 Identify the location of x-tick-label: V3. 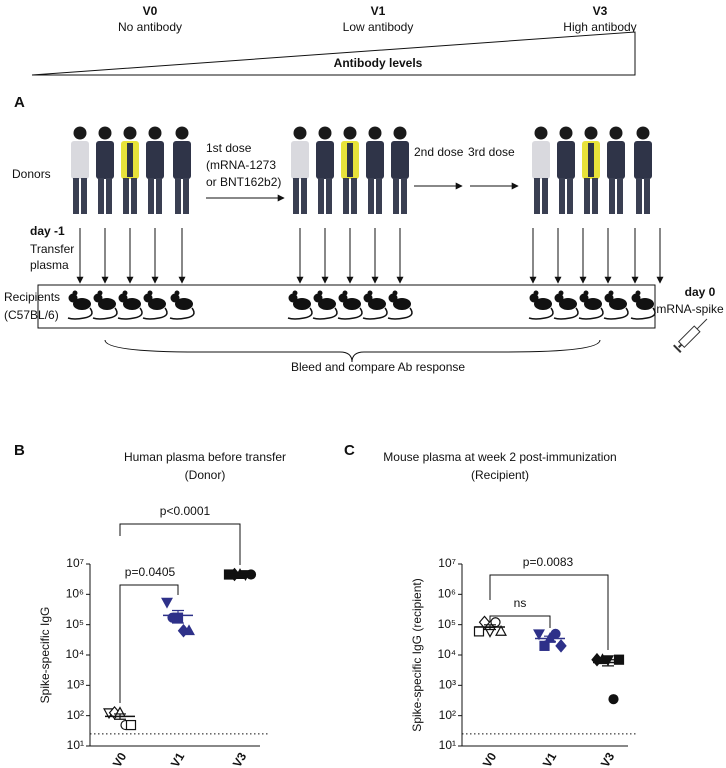
(240, 759).